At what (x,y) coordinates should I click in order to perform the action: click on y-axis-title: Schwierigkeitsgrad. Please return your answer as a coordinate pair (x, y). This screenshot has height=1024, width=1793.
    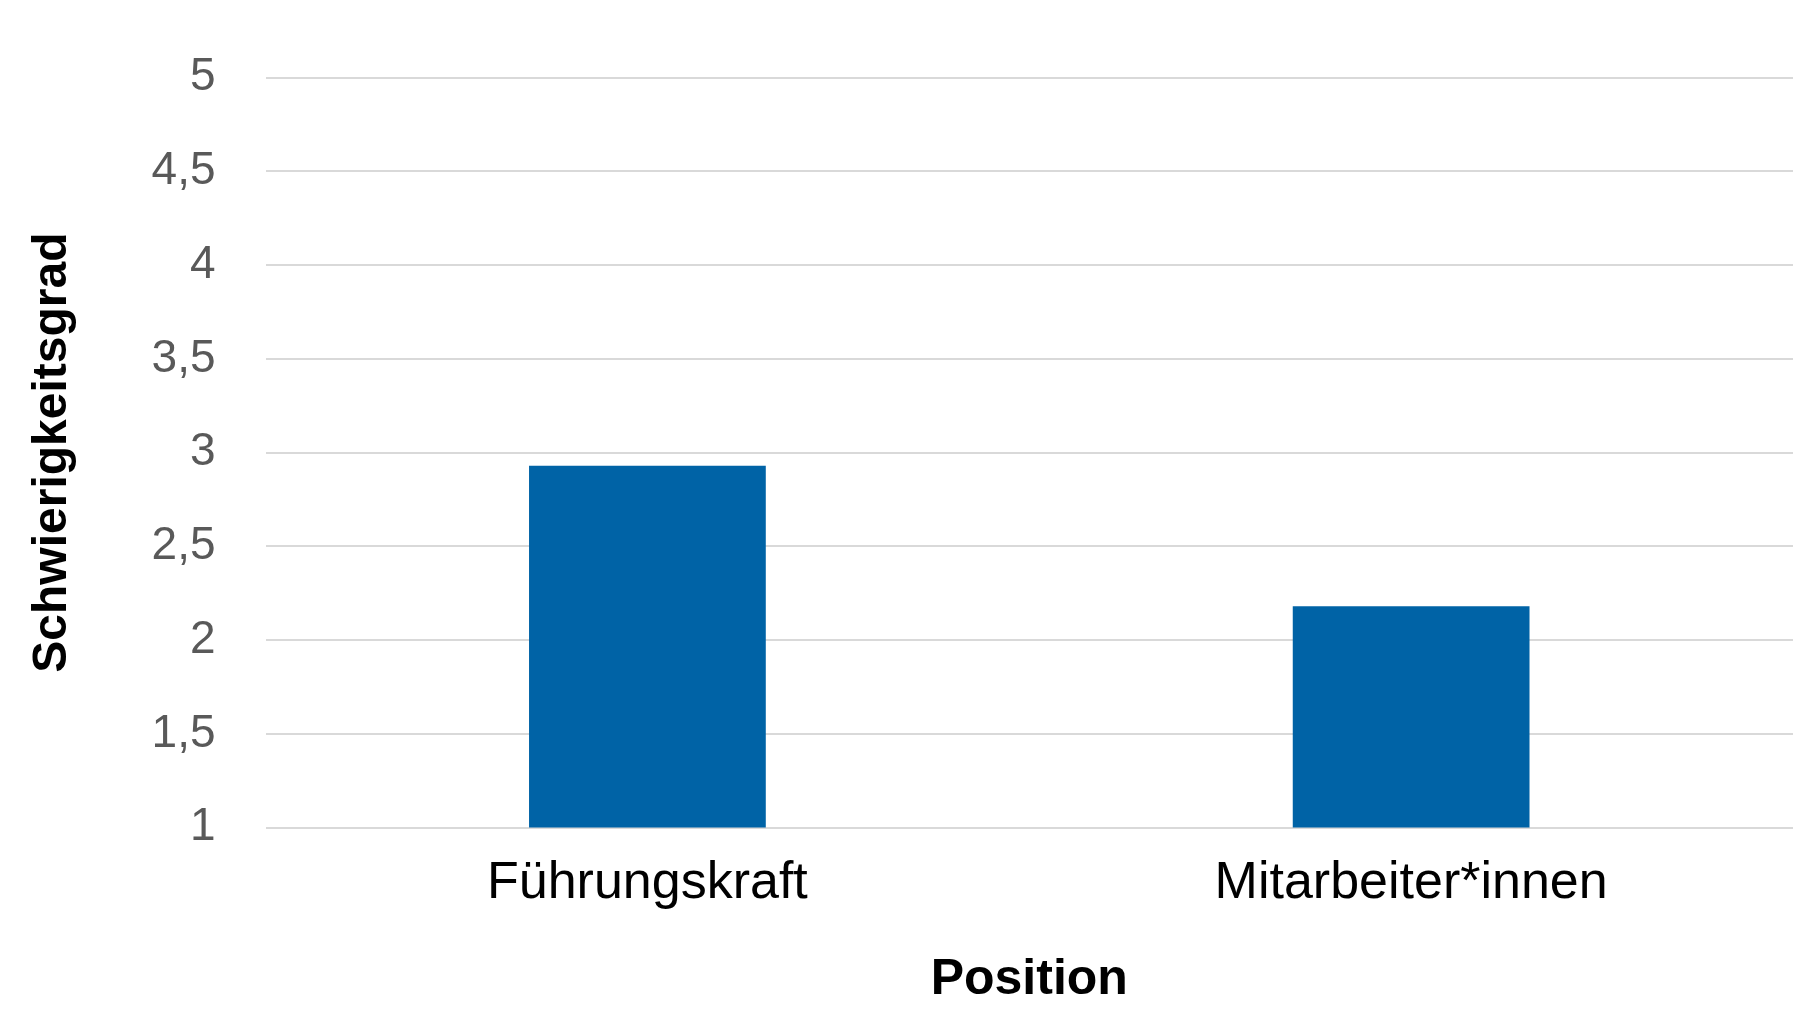
    Looking at the image, I should click on (50, 452).